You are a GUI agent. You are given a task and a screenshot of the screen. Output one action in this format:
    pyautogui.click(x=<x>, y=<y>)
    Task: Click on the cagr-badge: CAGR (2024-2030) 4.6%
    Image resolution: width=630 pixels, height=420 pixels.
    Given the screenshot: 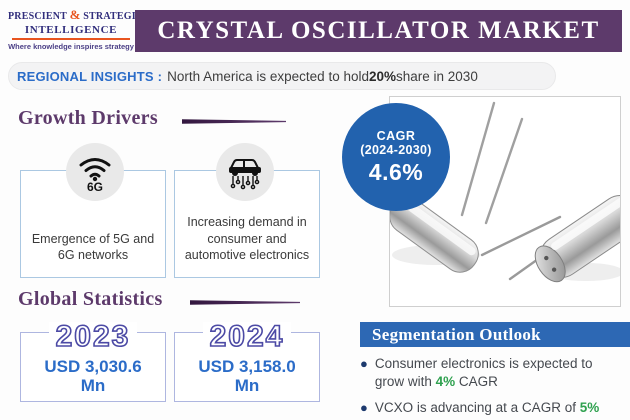 What is the action you would take?
    pyautogui.click(x=396, y=157)
    